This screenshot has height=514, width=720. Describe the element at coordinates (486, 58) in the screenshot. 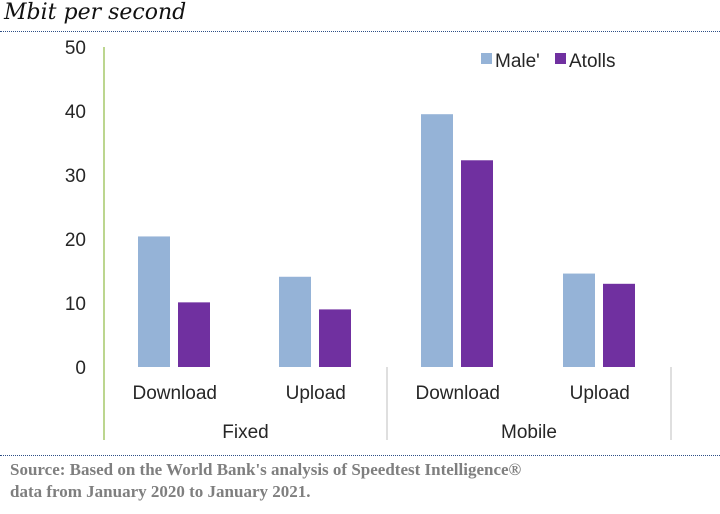

I see `legend-swatch-male` at that location.